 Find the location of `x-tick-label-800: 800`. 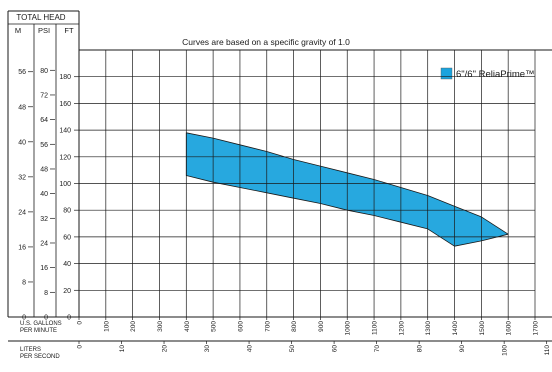

x-tick-label-800: 800 is located at coordinates (294, 326).